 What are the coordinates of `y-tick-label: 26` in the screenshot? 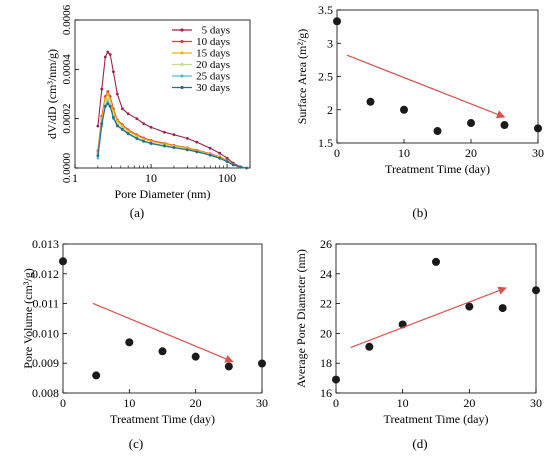 It's located at (326, 244).